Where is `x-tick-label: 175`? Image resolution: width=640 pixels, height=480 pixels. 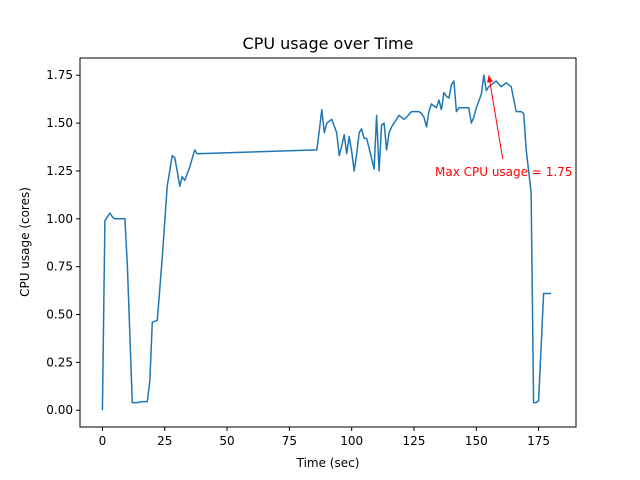 x-tick-label: 175 is located at coordinates (538, 441).